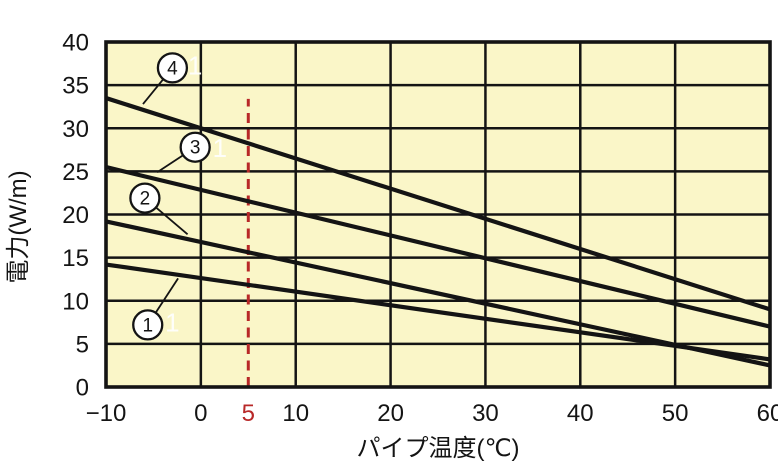 This screenshot has width=778, height=470. I want to click on x-tick-label--10: −10, so click(106, 413).